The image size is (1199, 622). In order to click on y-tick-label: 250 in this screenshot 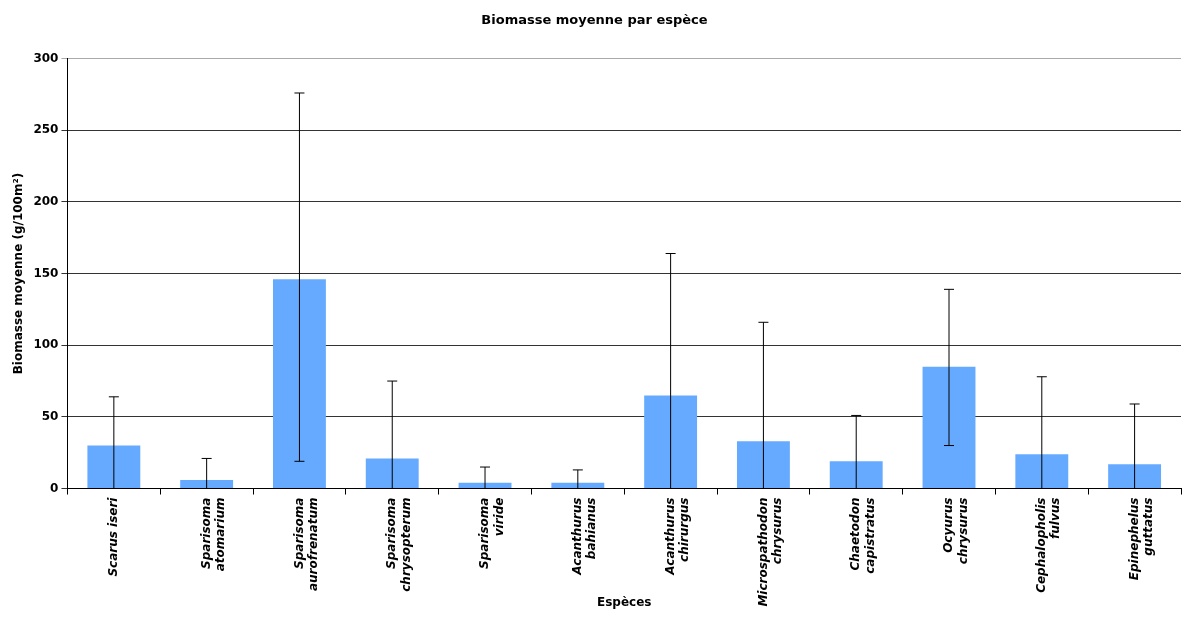, I will do `click(46, 129)`.